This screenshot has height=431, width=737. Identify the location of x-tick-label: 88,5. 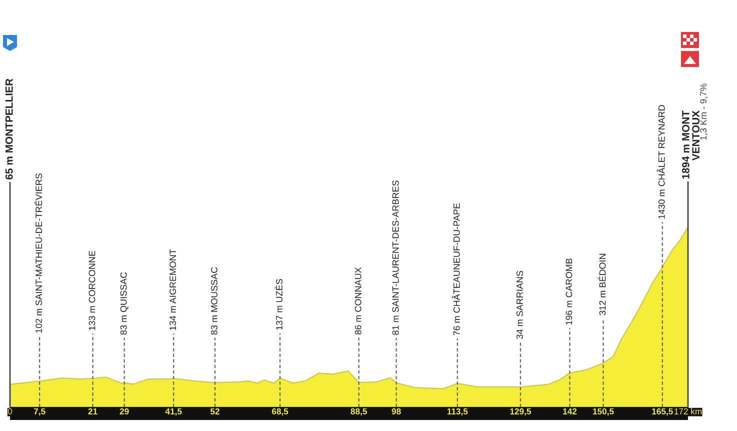
(358, 412).